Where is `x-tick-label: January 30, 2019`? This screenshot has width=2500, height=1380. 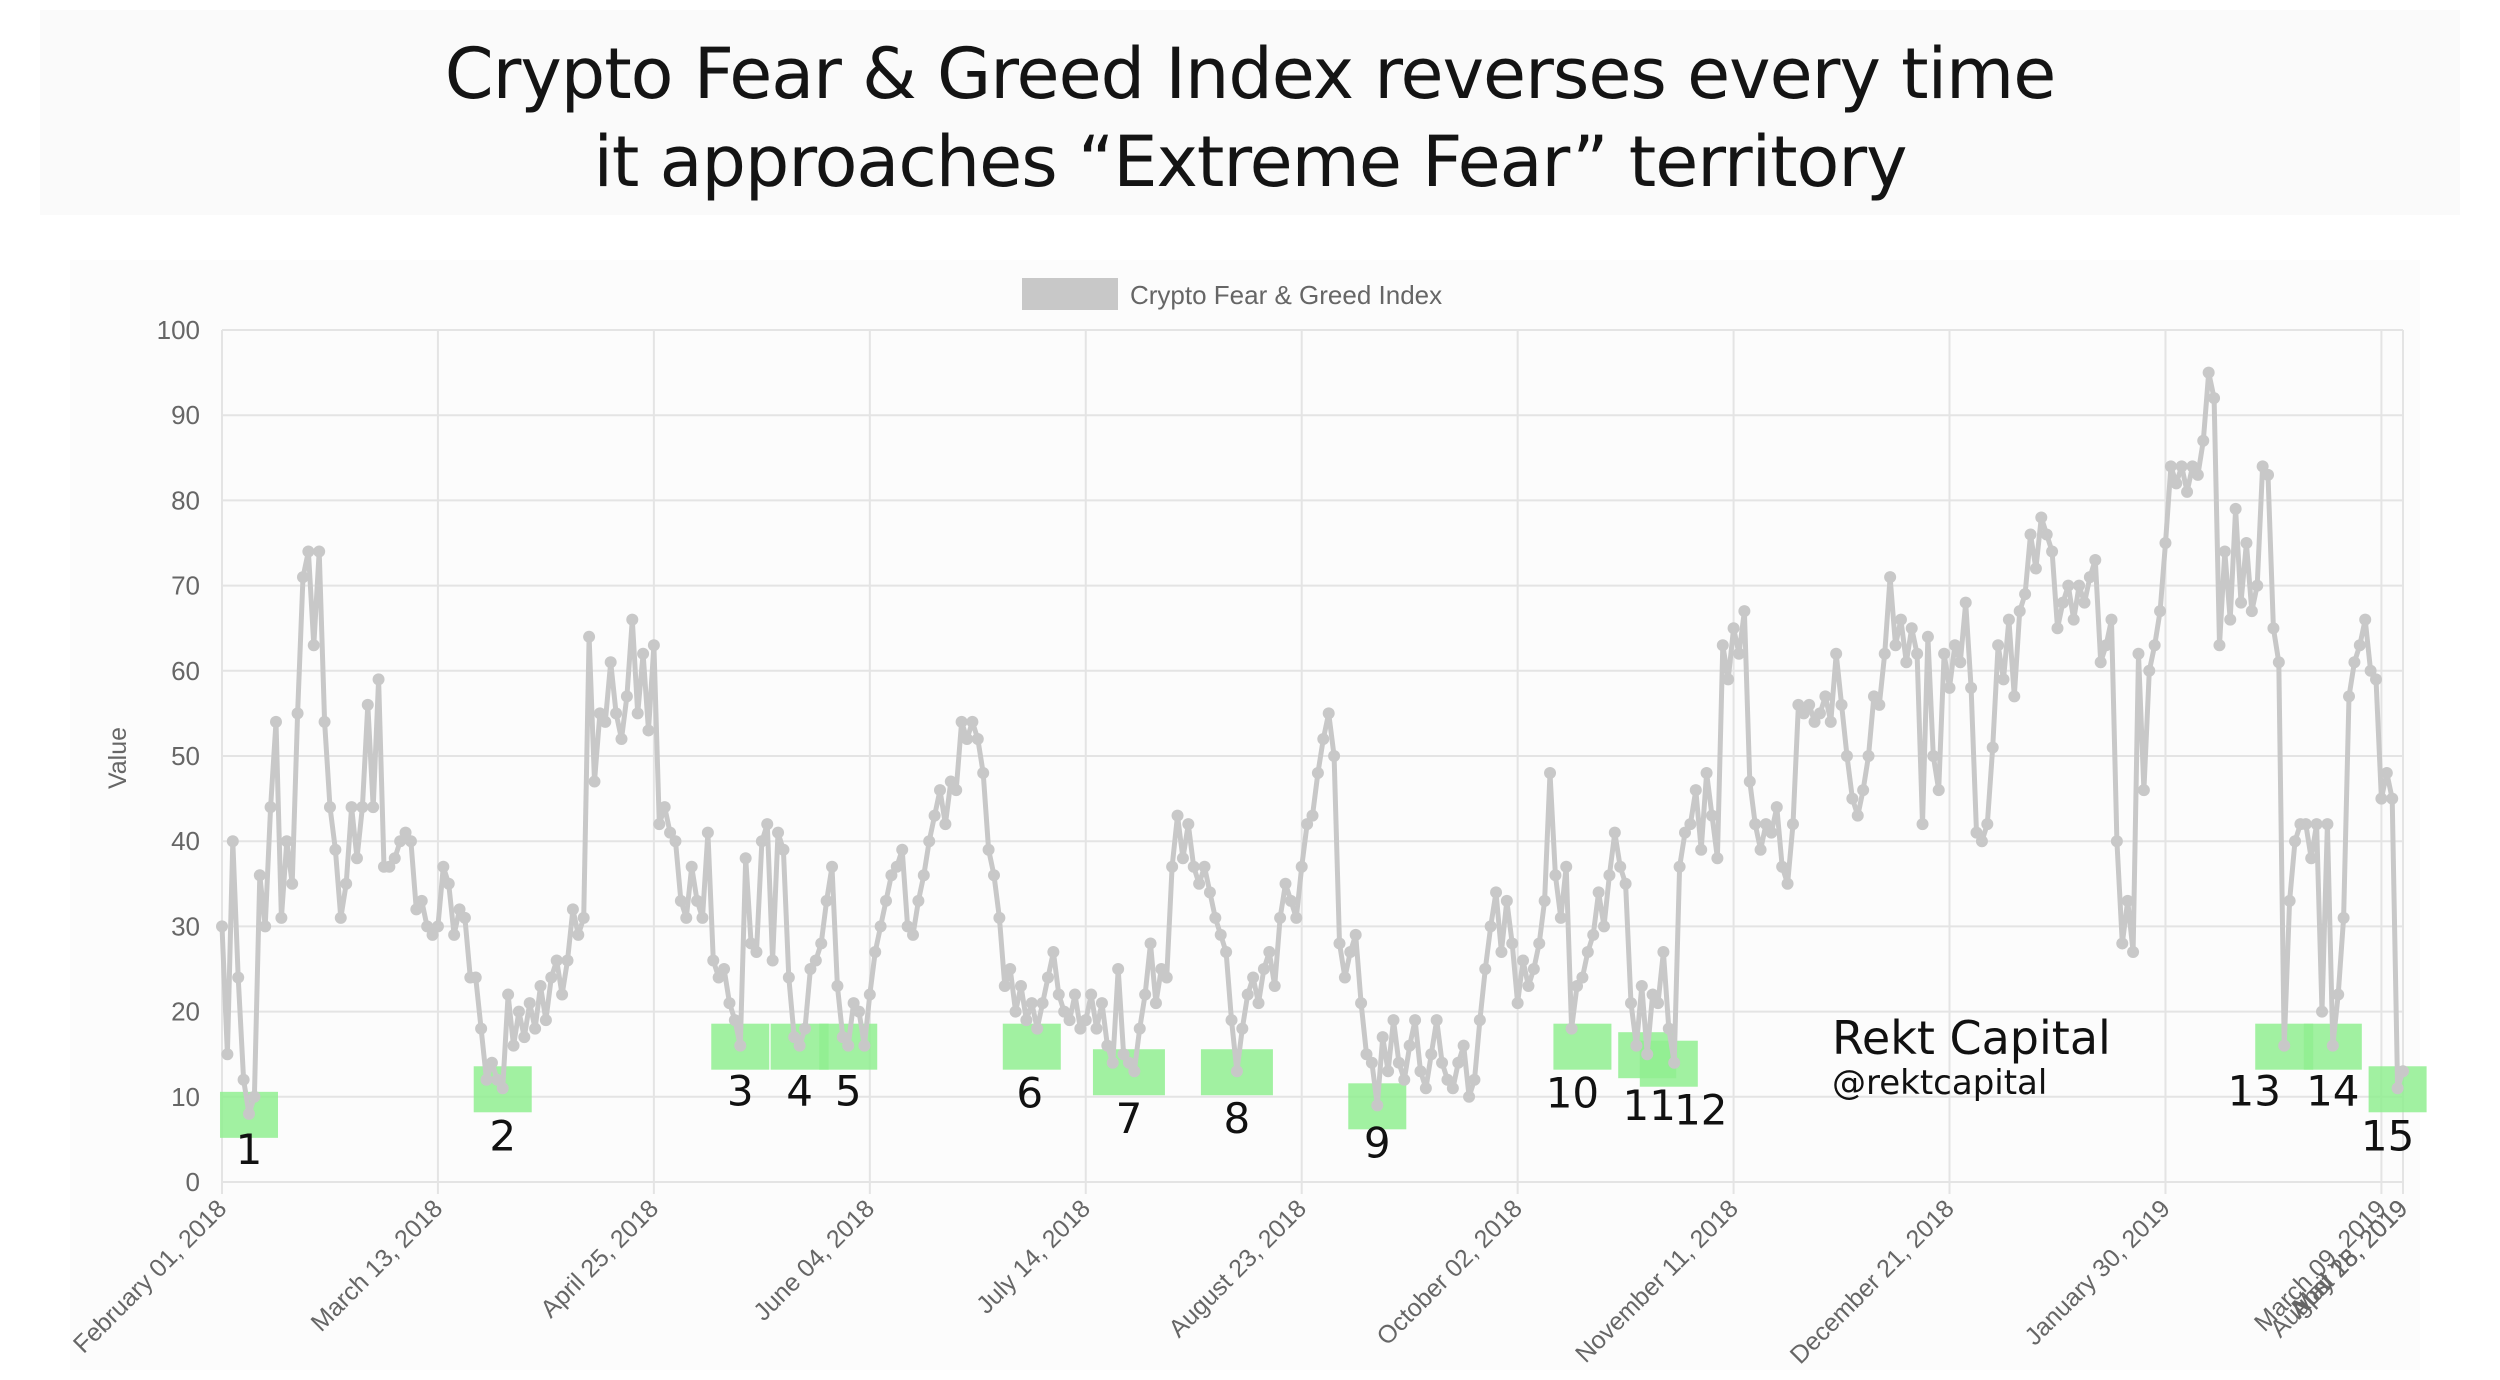
x-tick-label: January 30, 2019 is located at coordinates (2097, 1272).